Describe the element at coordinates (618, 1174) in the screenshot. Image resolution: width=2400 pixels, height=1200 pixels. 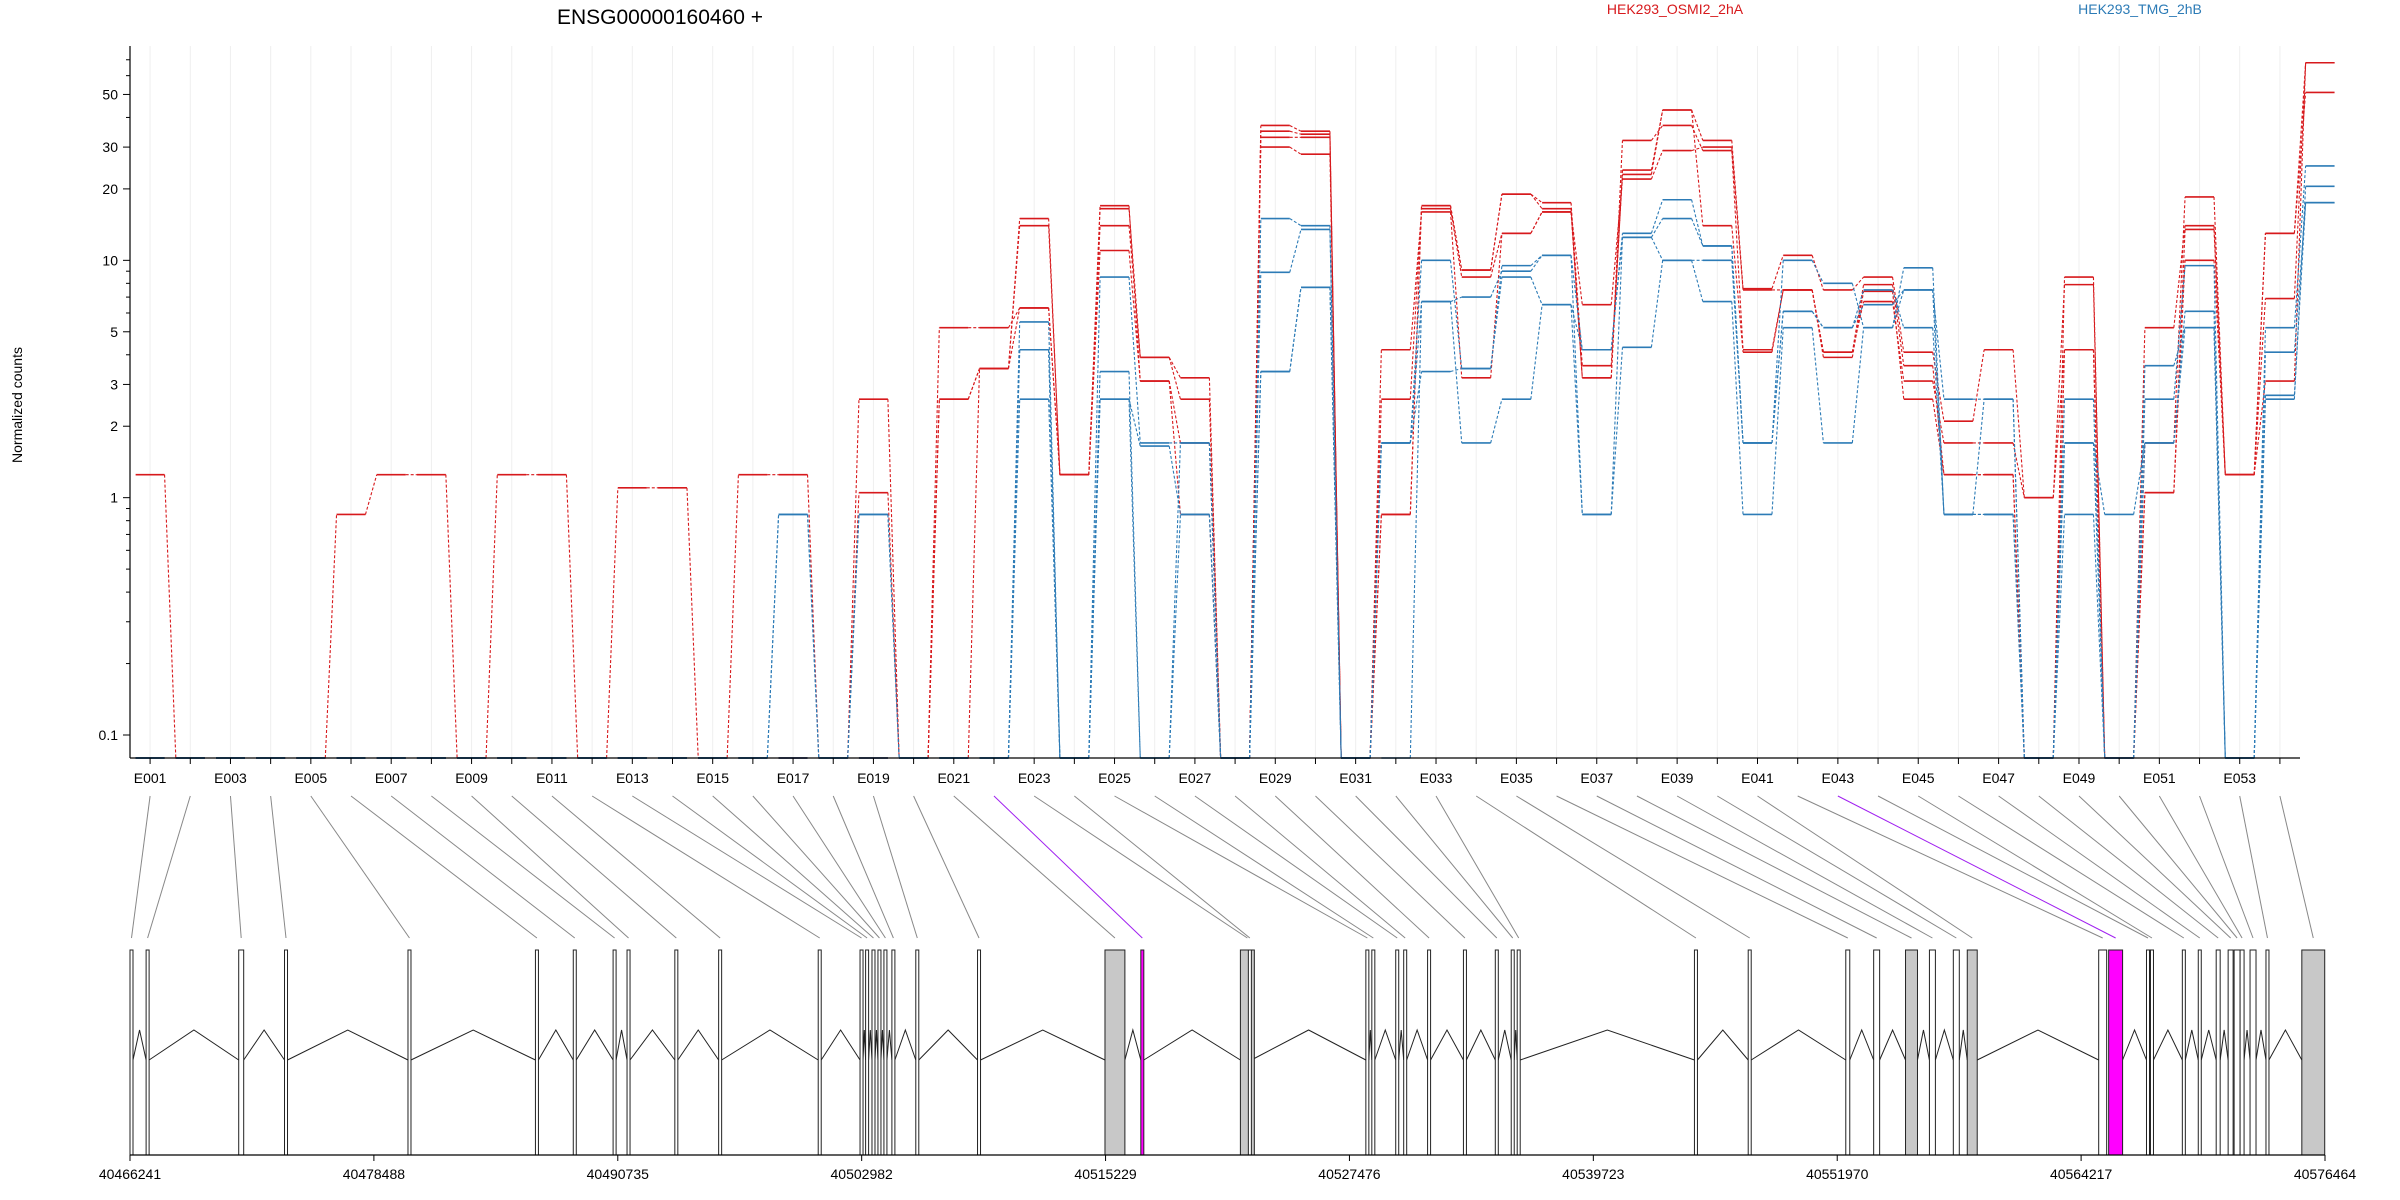
I see `genomic-tick-label: 40490735` at that location.